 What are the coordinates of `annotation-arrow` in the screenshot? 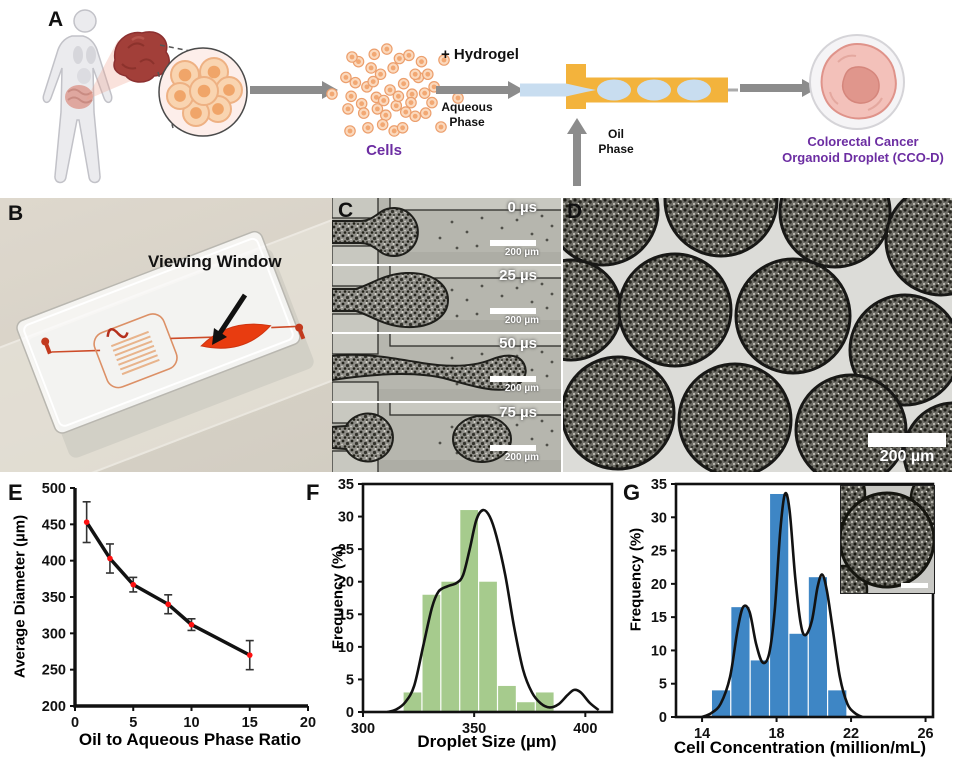 It's located at (232, 314).